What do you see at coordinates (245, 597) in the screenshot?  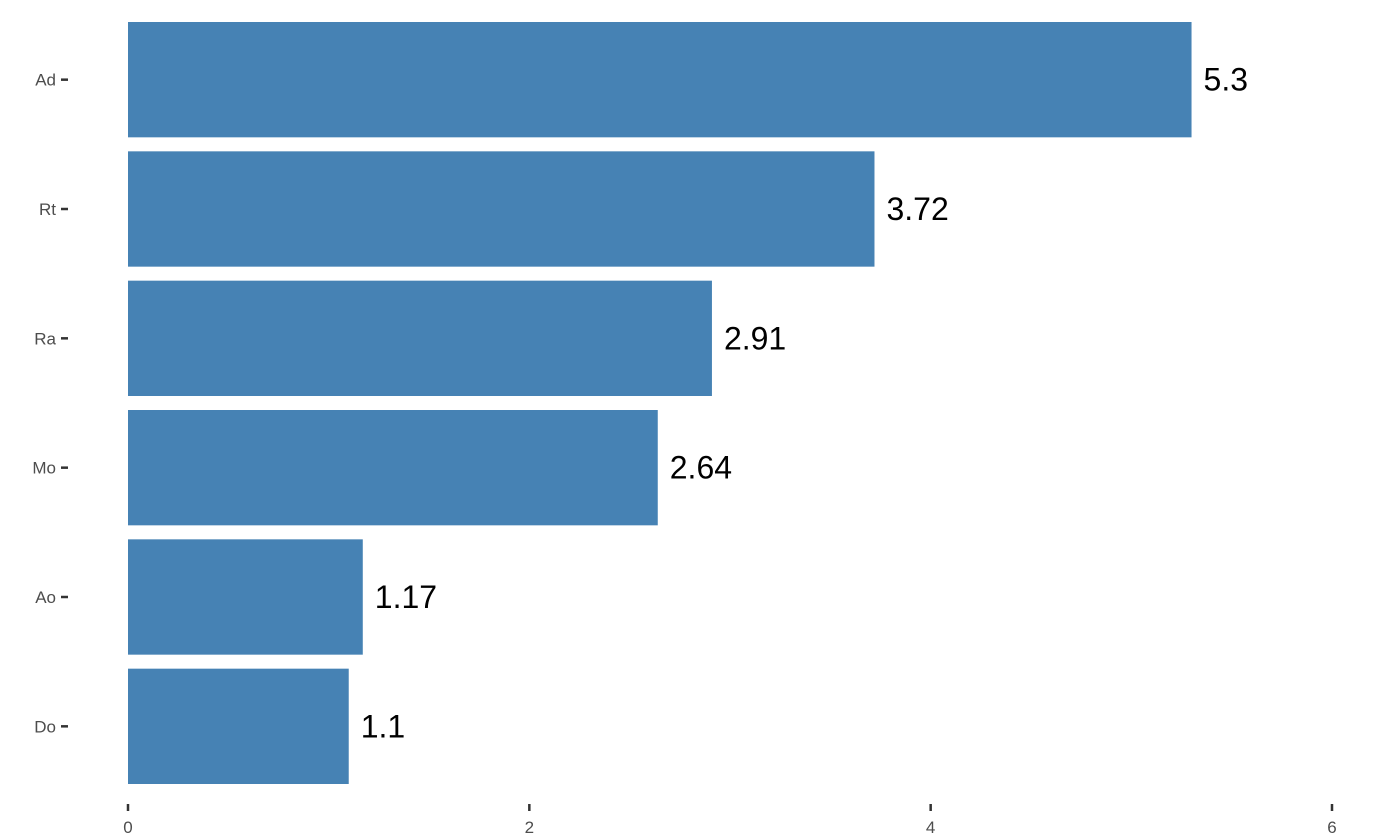 I see `bar-ao` at bounding box center [245, 597].